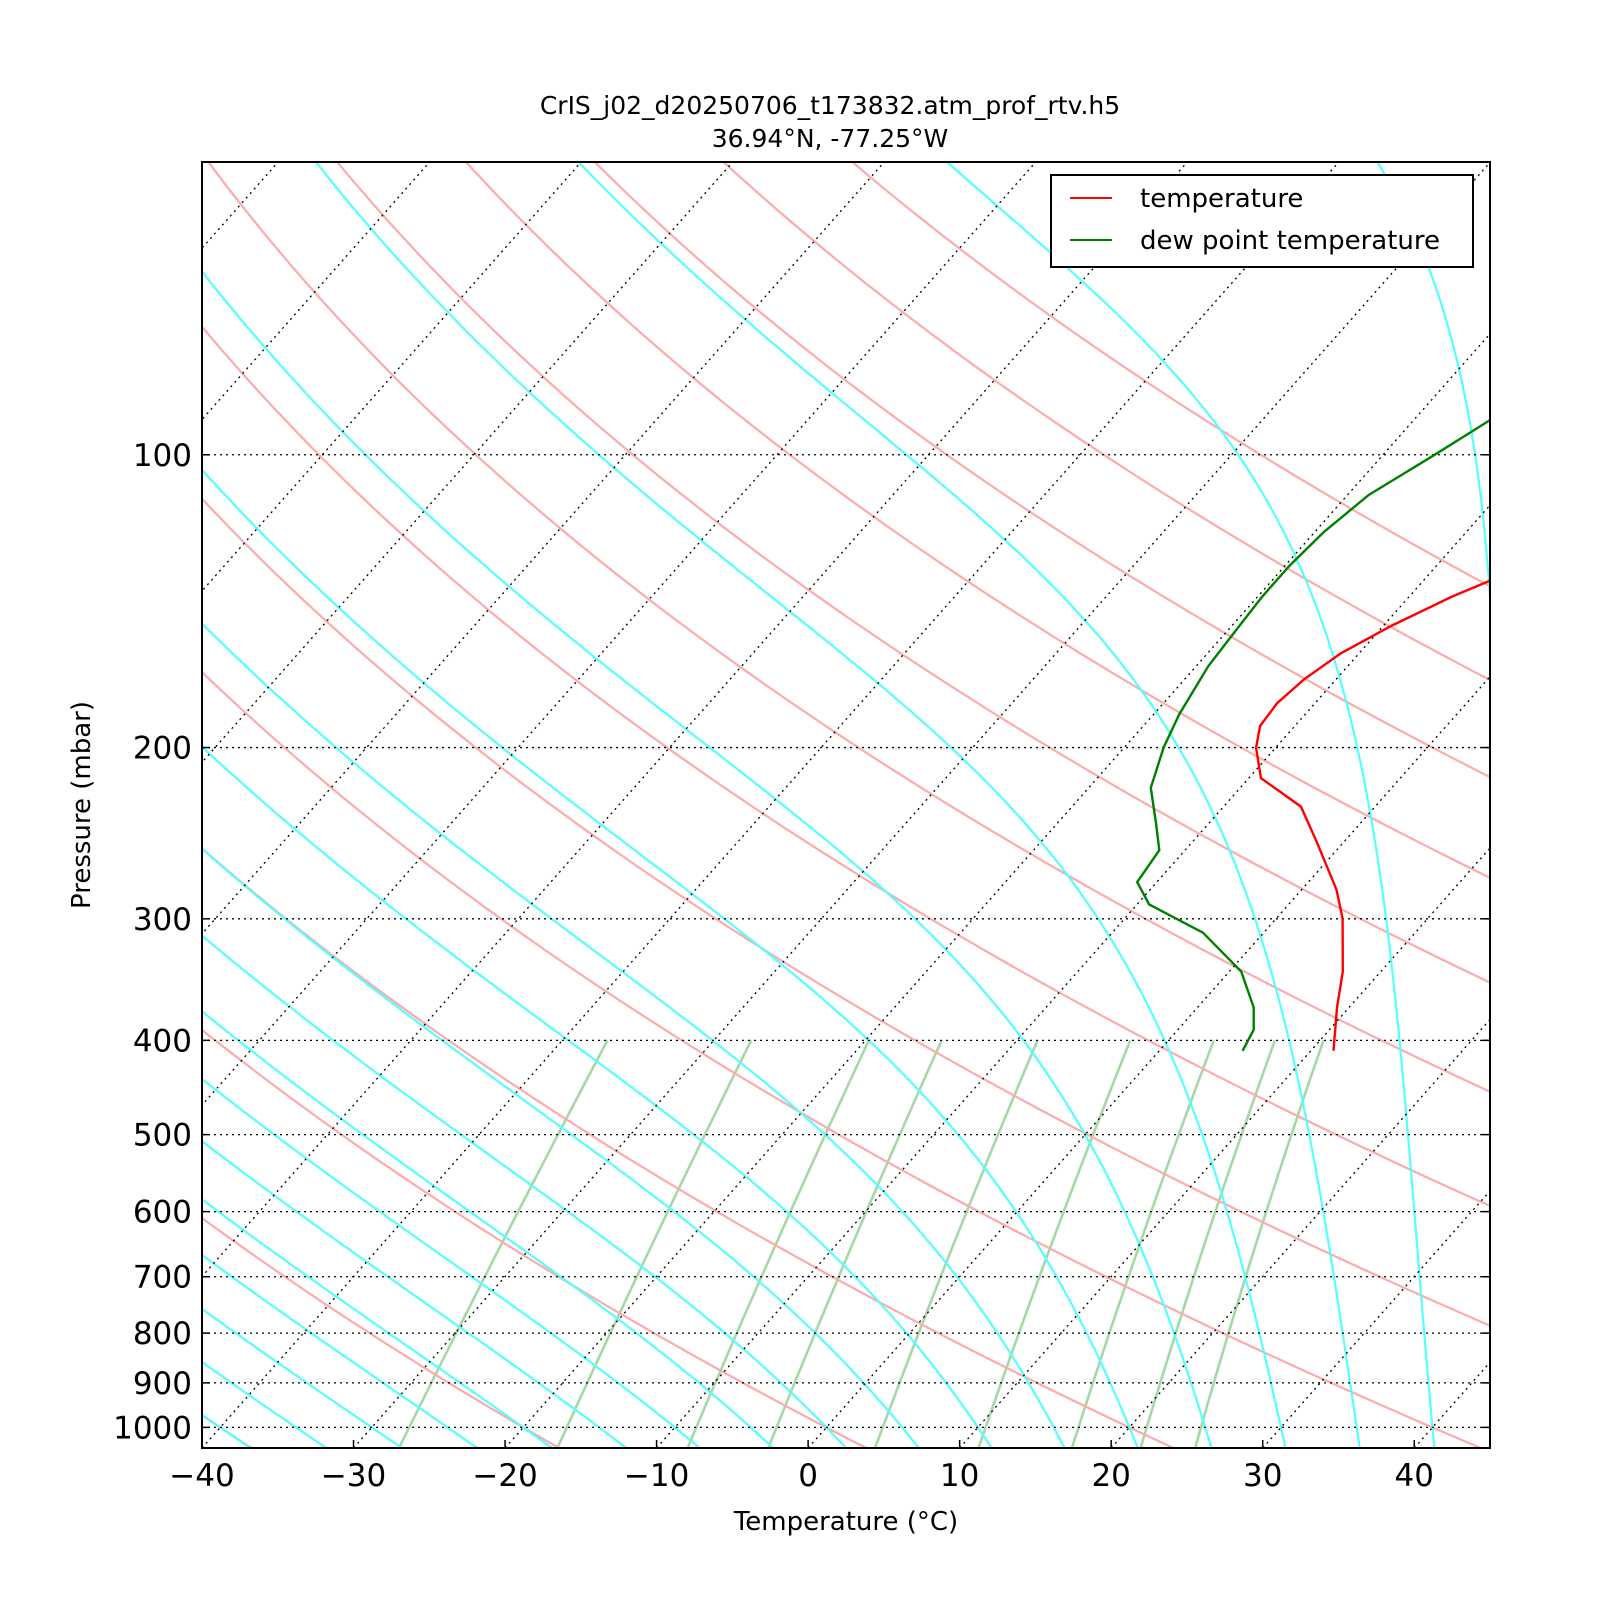  Describe the element at coordinates (830, 138) in the screenshot. I see `chart-subtitle: 36.94°N, -77.25°W` at that location.